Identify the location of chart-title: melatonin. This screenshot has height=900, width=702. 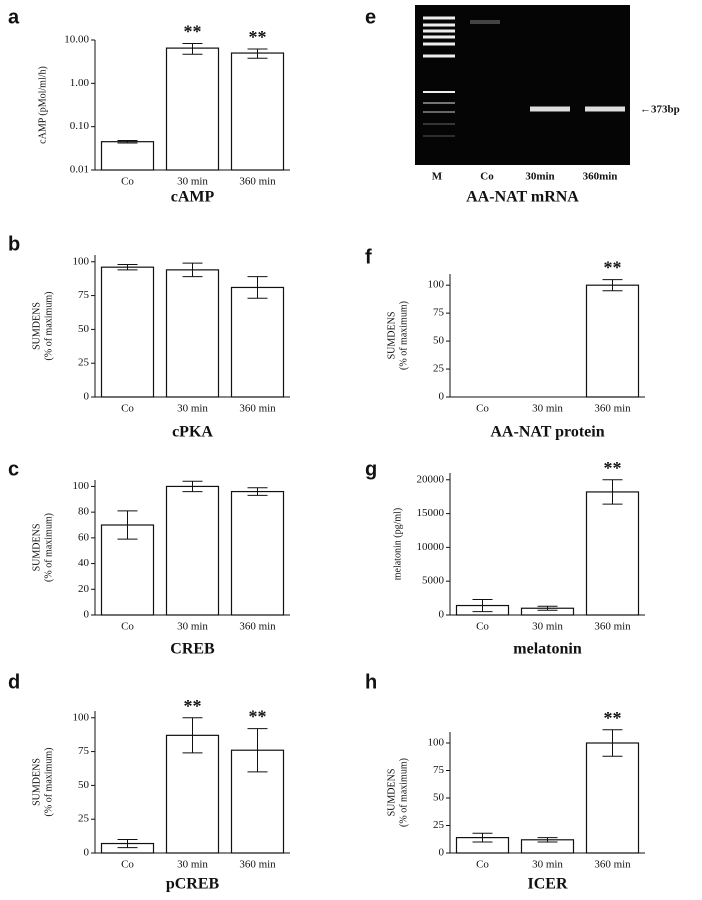
(547, 649).